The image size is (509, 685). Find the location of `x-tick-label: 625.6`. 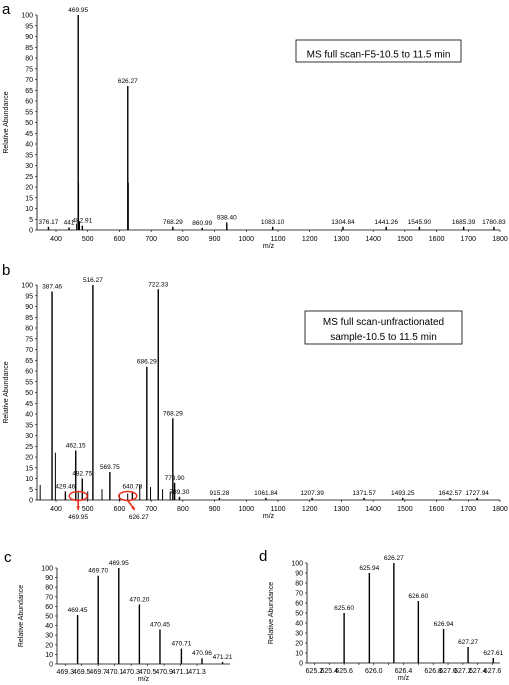

x-tick-label: 625.6 is located at coordinates (344, 671).